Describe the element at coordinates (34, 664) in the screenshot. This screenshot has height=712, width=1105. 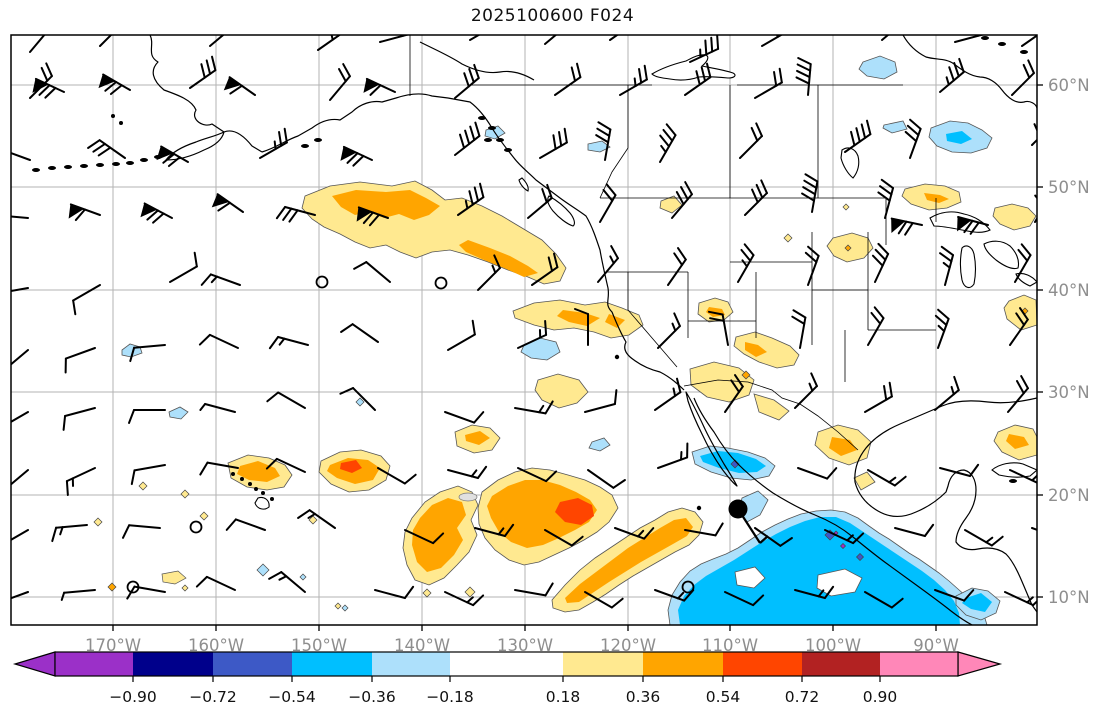
I see `colorbar-arrow-left` at that location.